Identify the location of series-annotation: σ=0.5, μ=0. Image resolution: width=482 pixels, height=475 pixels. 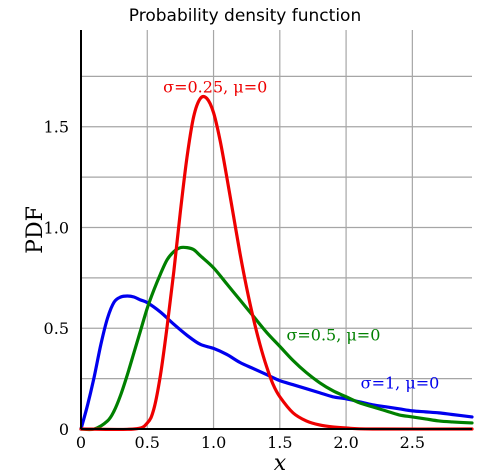
(333, 334).